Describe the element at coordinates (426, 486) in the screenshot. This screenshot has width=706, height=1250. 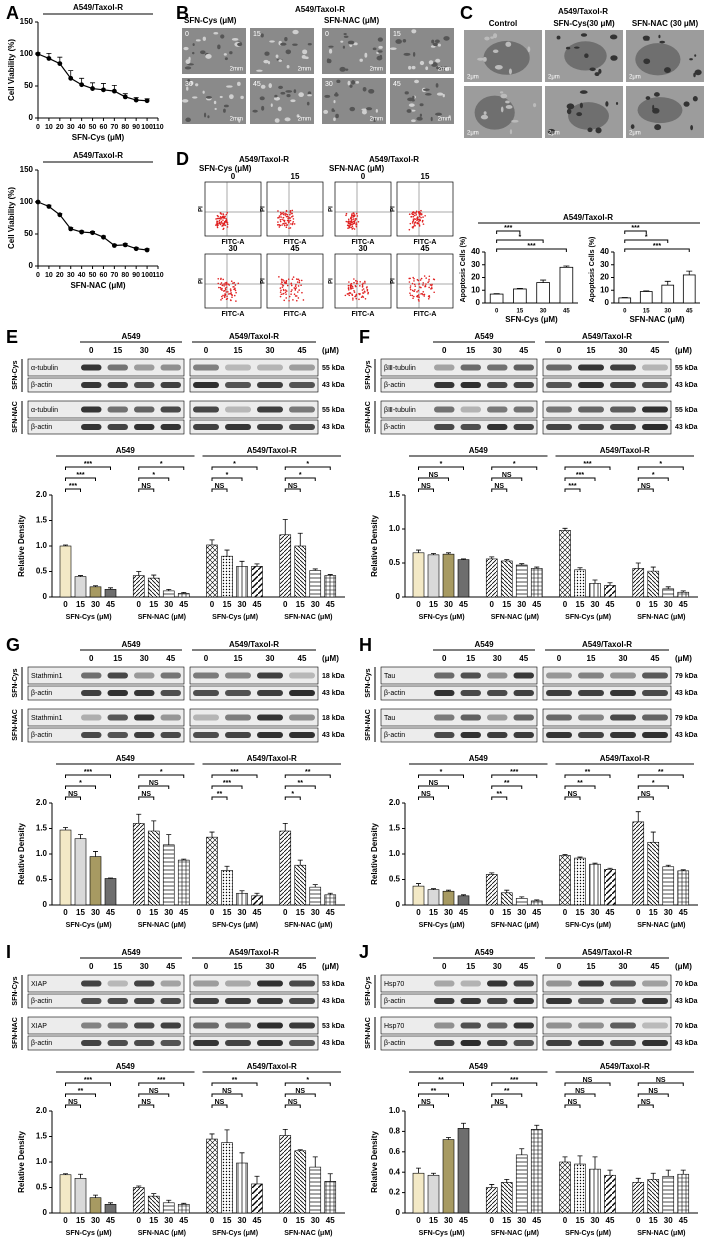
I see `sig-label: NS` at that location.